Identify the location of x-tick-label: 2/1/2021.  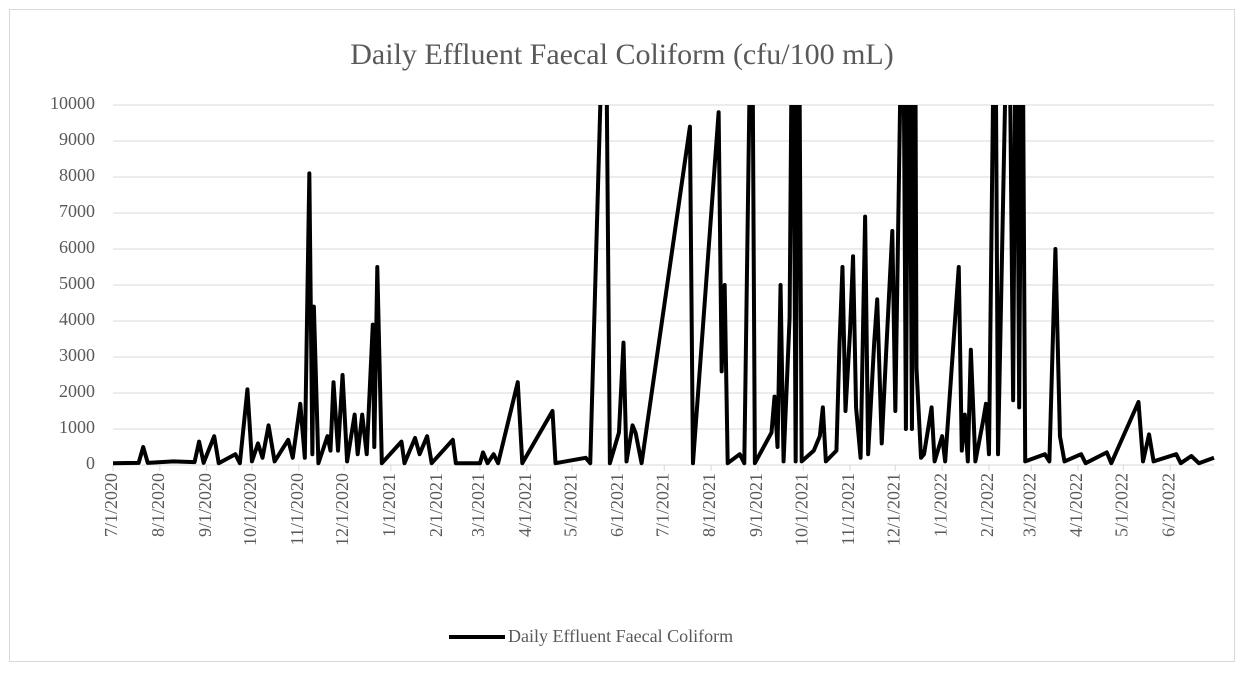
(436, 505).